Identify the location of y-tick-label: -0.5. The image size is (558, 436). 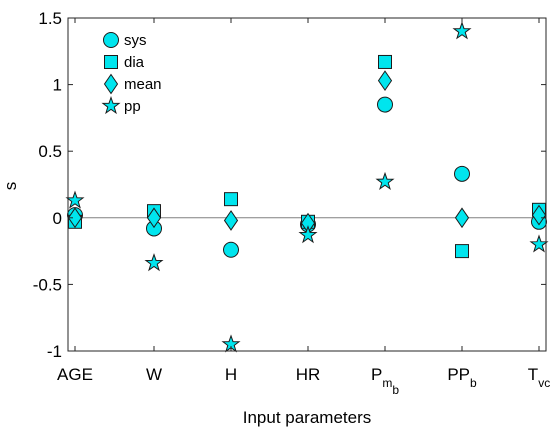
(47, 284).